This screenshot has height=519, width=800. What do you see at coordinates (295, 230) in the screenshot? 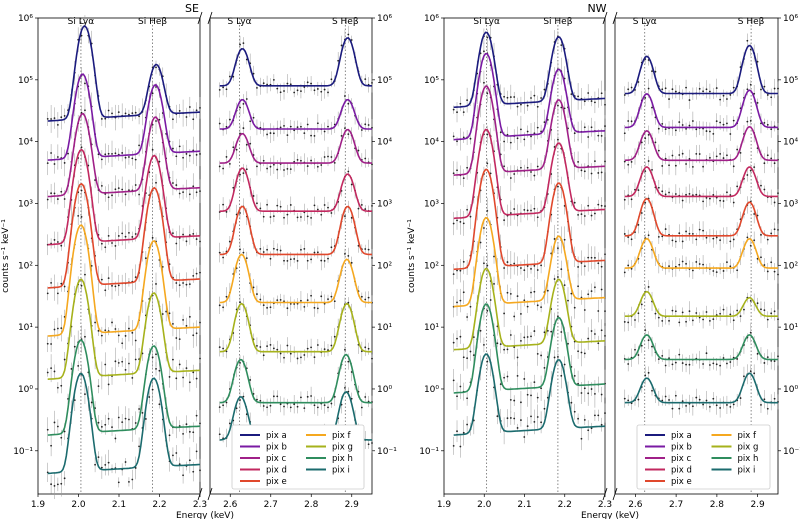
I see `model-curve-se-s-pix-e` at bounding box center [295, 230].